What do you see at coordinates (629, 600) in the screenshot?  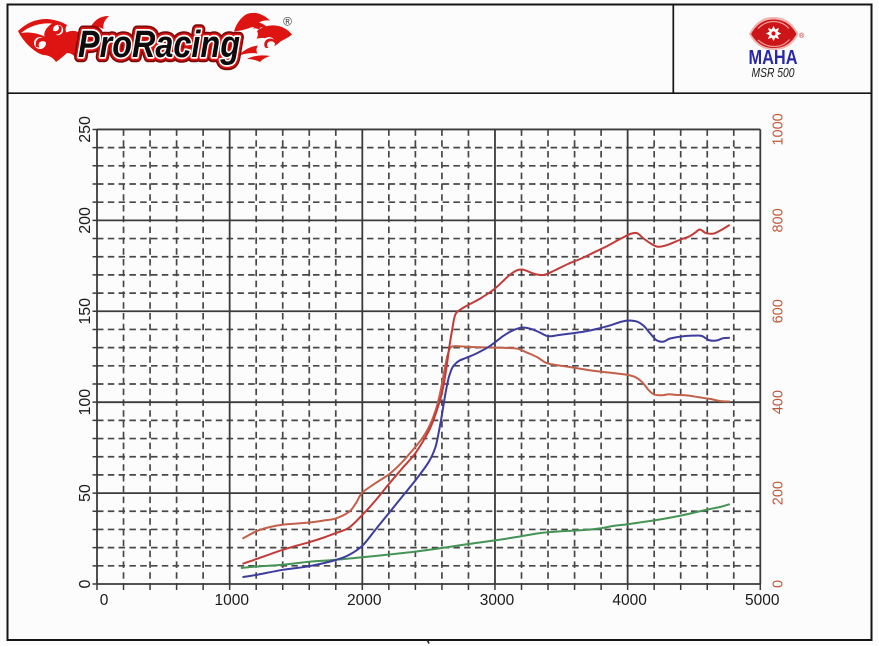 I see `svg-text: 4000` at bounding box center [629, 600].